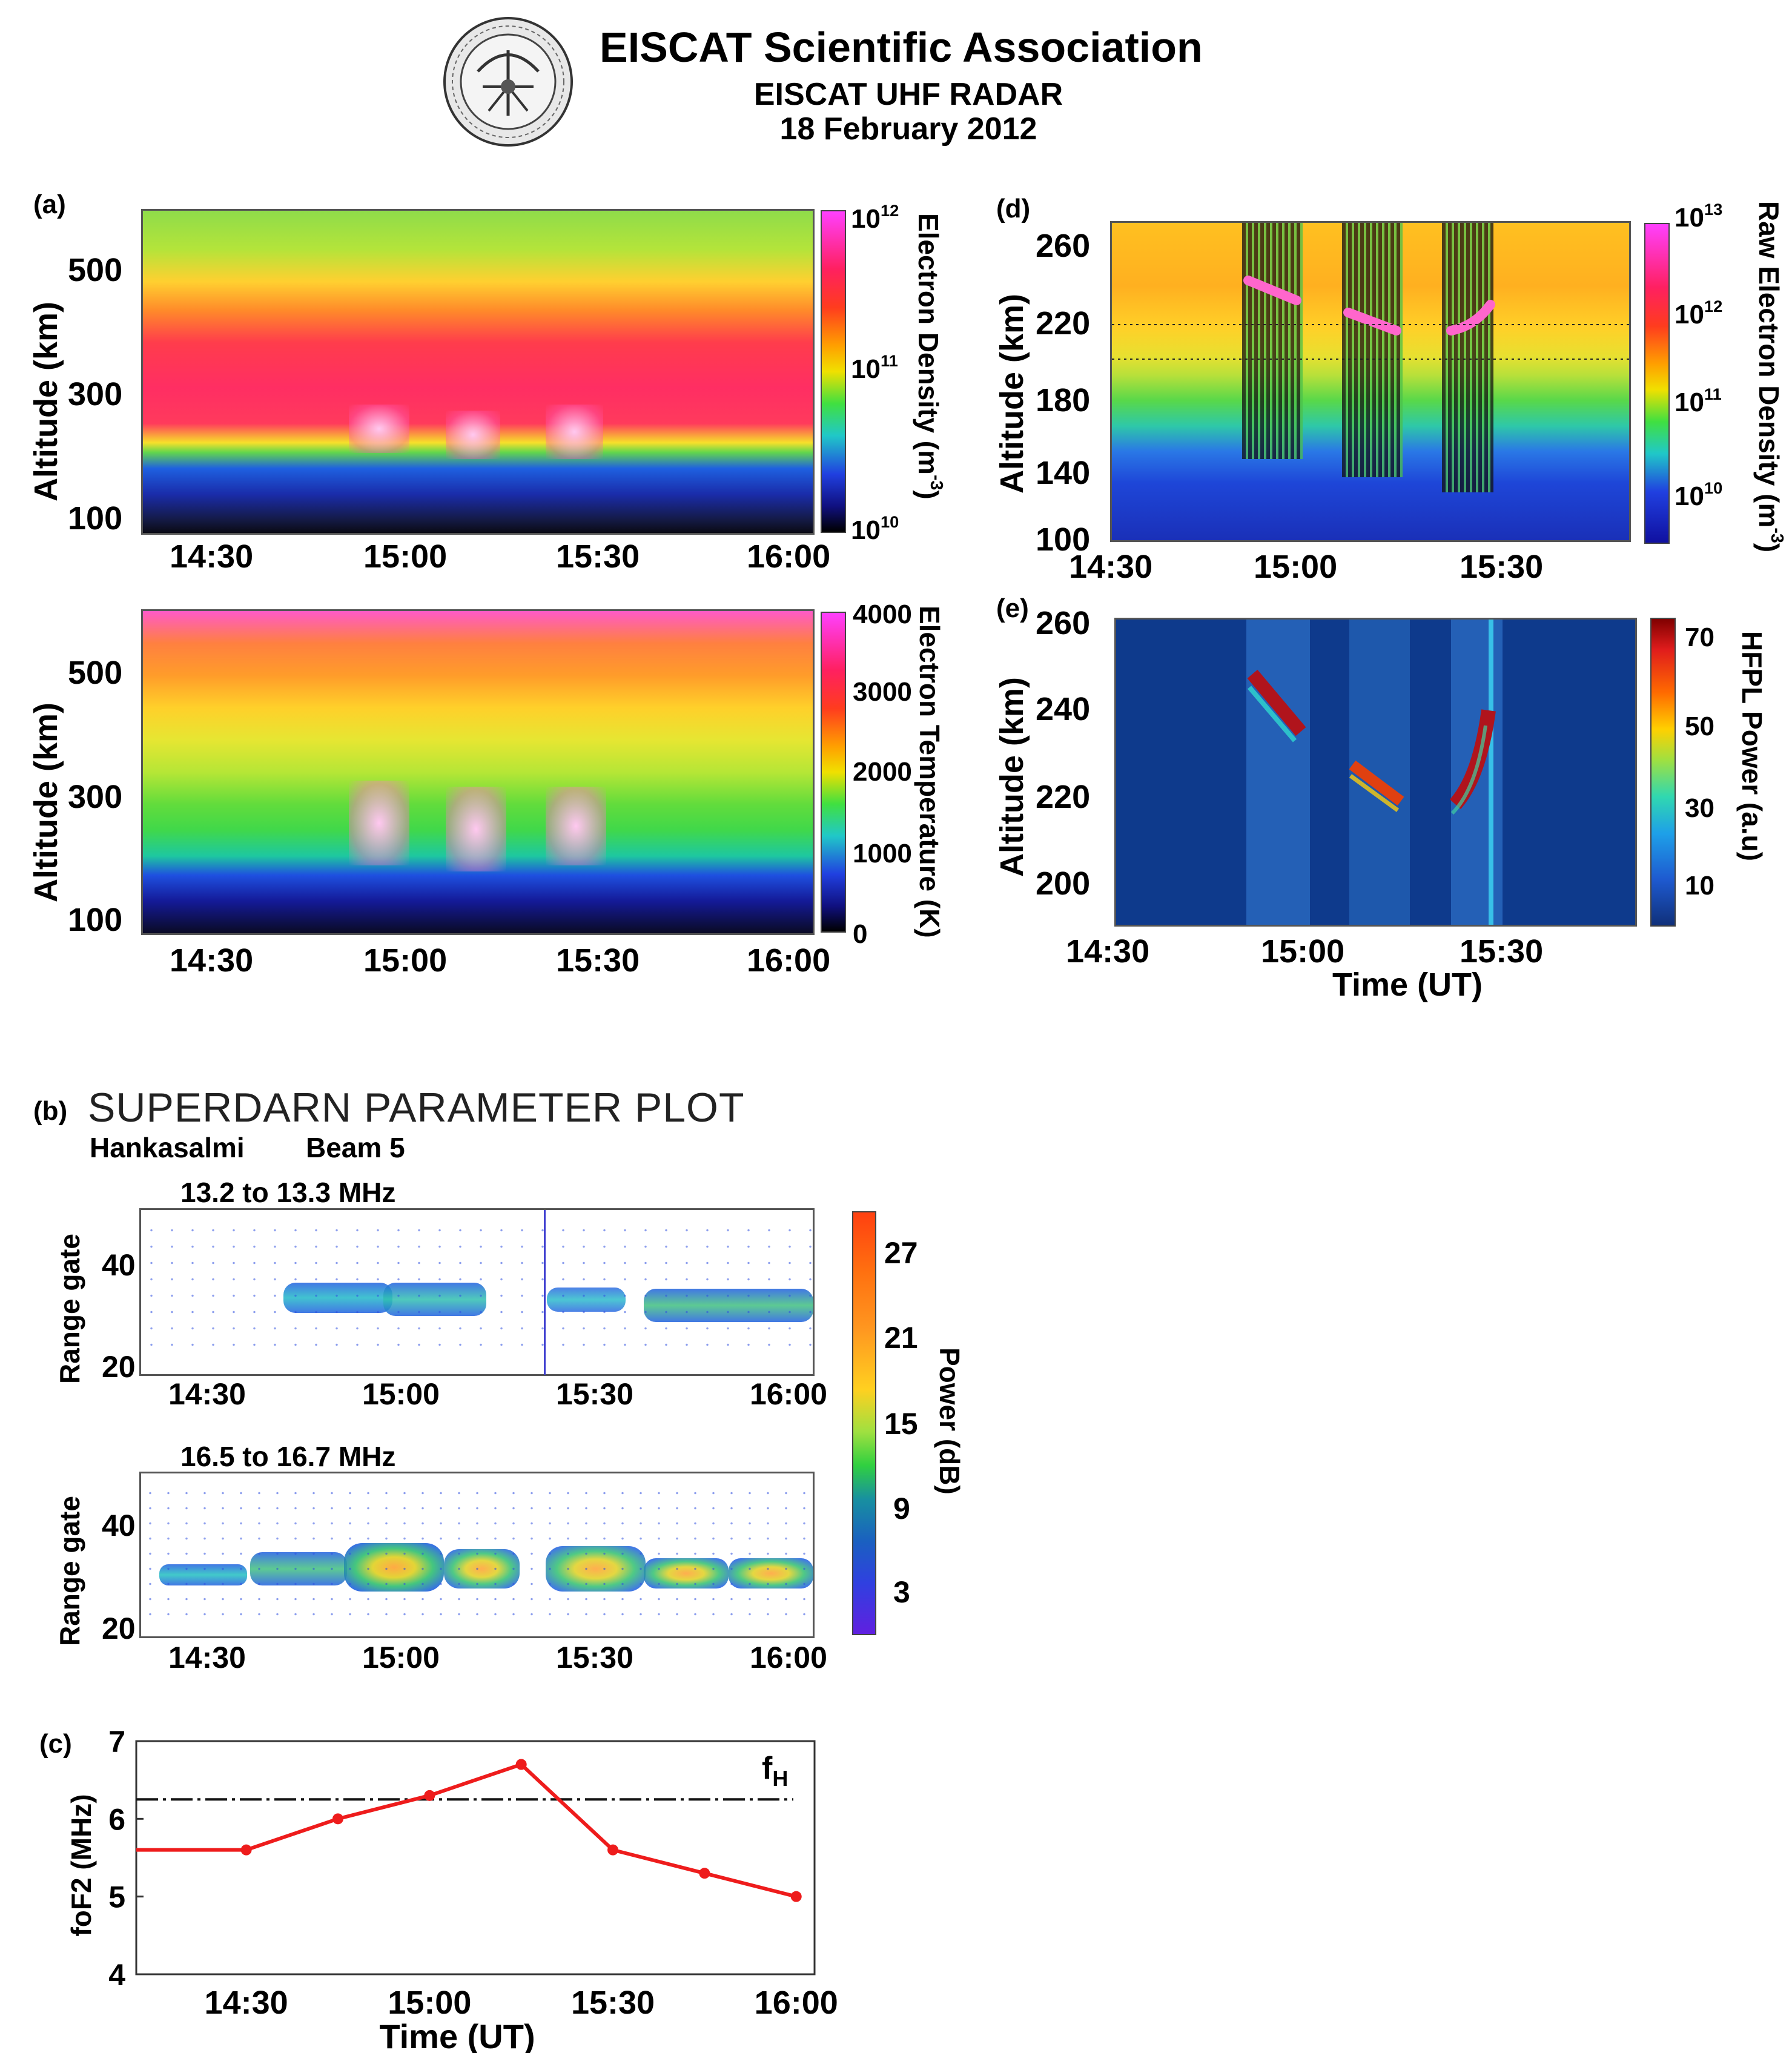 This screenshot has width=1792, height=2053. Describe the element at coordinates (1699, 495) in the screenshot. I see `panel-d-cbtick: 1010` at that location.